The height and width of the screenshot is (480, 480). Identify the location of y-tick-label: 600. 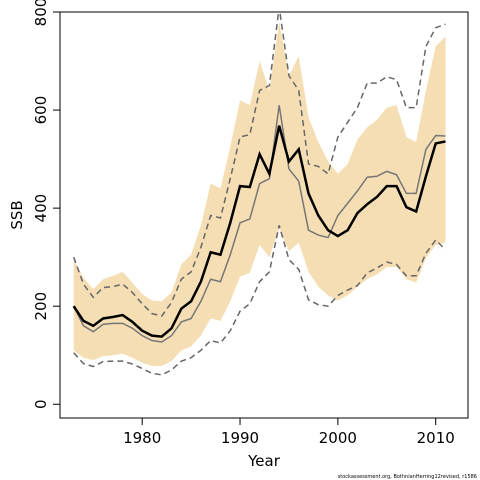
(41, 110).